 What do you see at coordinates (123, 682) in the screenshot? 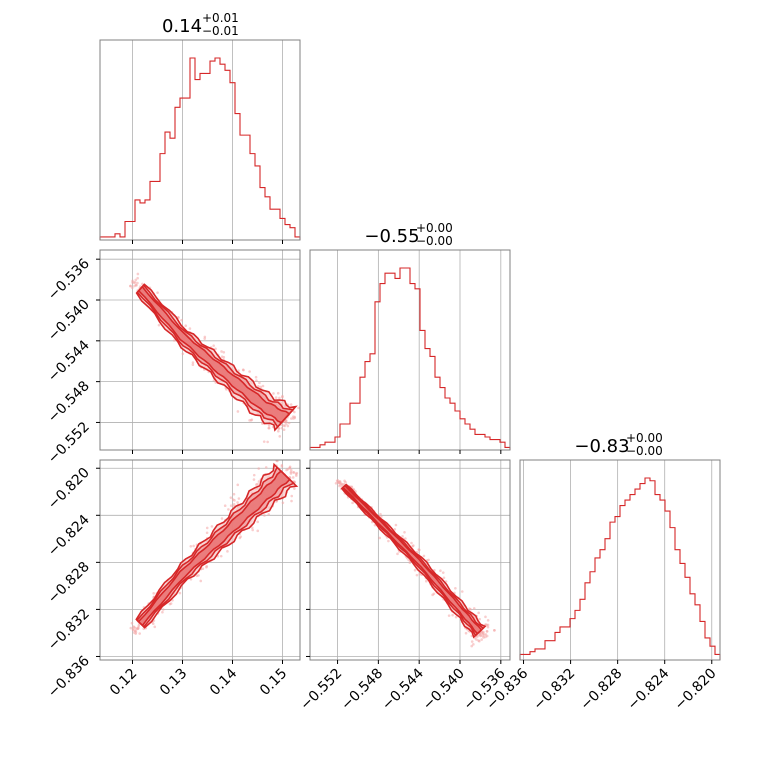
I see `tick-label-x: 0.12` at bounding box center [123, 682].